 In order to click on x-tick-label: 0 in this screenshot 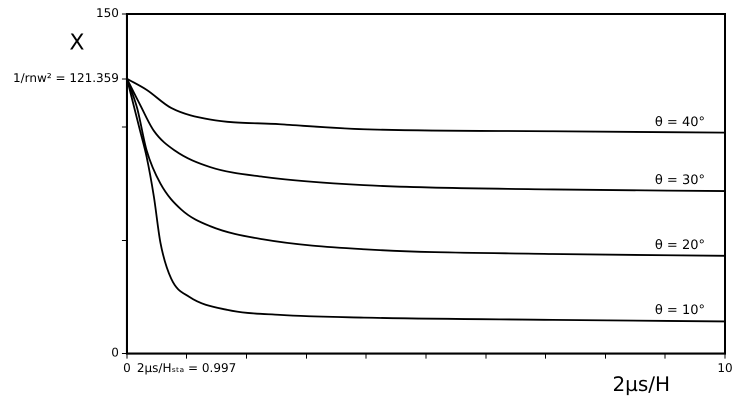, I will do `click(127, 367)`.